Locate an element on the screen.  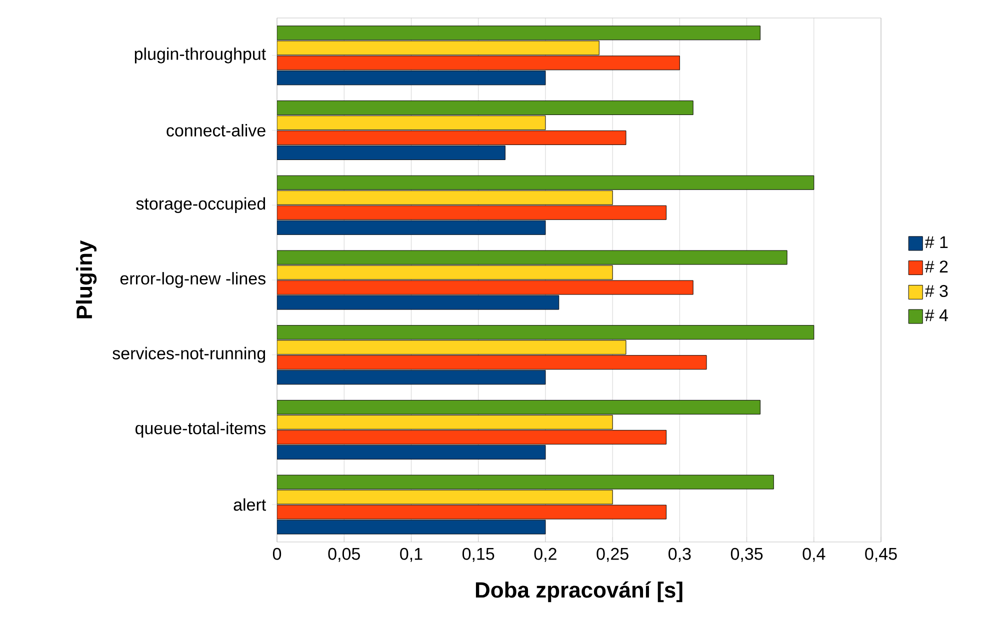
legend-label: # 2 is located at coordinates (936, 266).